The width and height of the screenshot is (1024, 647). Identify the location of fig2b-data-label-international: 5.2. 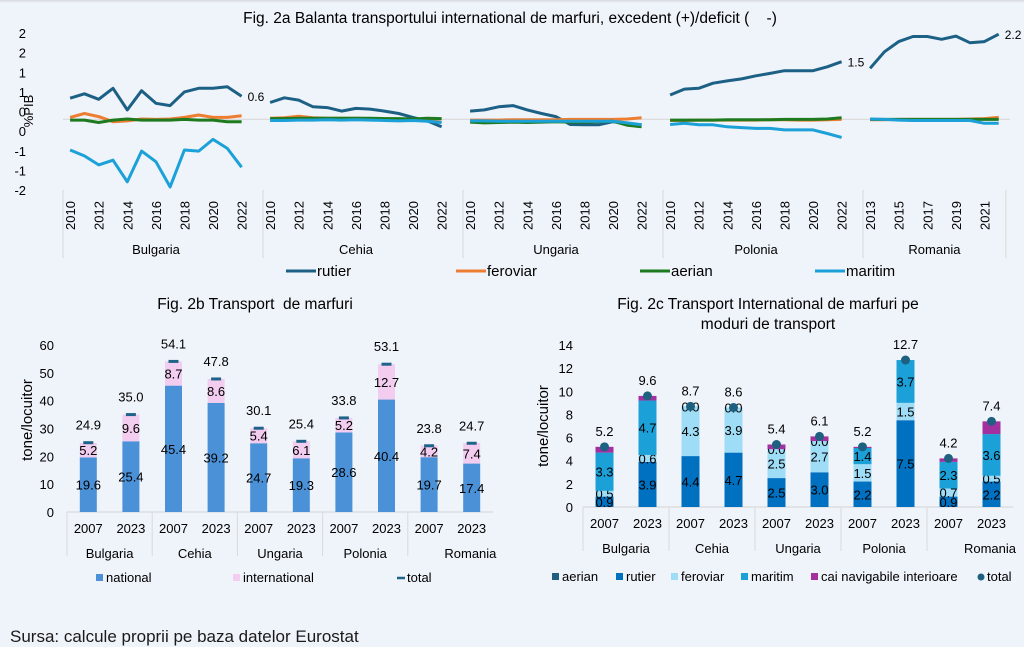
(88, 450).